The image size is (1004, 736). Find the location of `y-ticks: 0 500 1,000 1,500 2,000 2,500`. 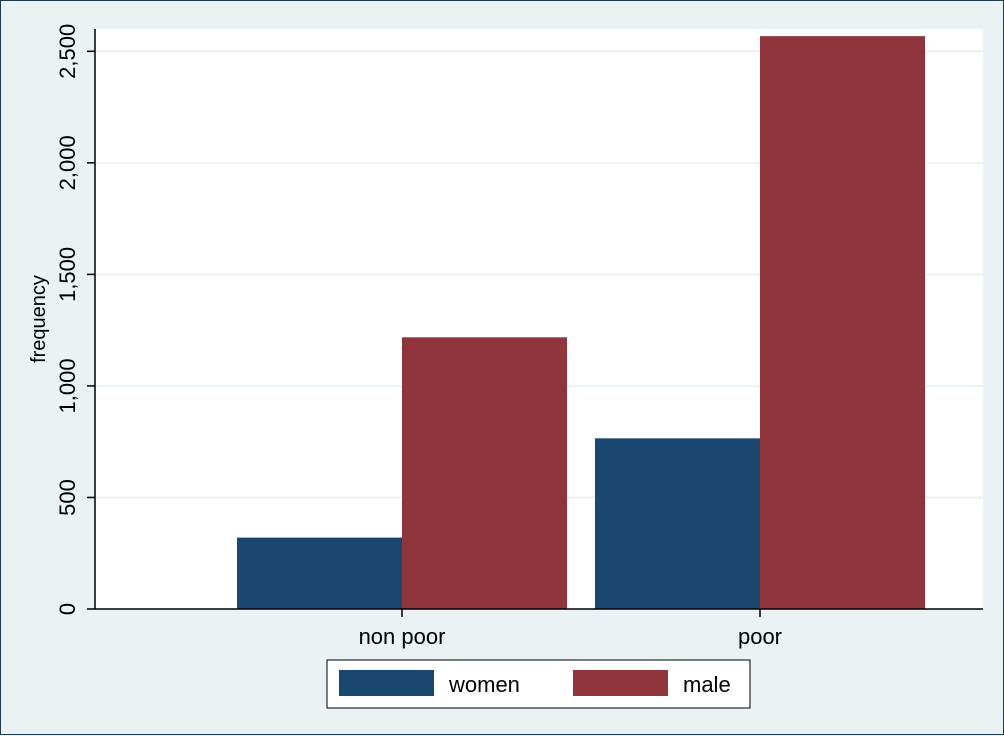

y-ticks: 0 500 1,000 1,500 2,000 2,500 is located at coordinates (75, 319).